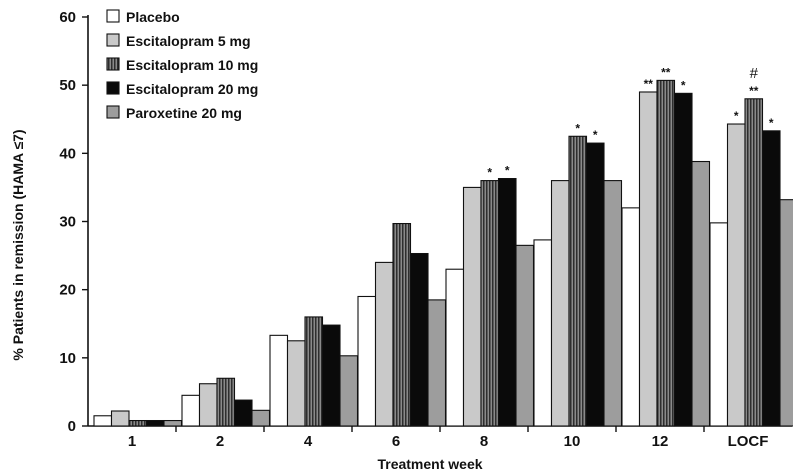 This screenshot has width=793, height=472. What do you see at coordinates (220, 441) in the screenshot?
I see `x-tick-label: 2` at bounding box center [220, 441].